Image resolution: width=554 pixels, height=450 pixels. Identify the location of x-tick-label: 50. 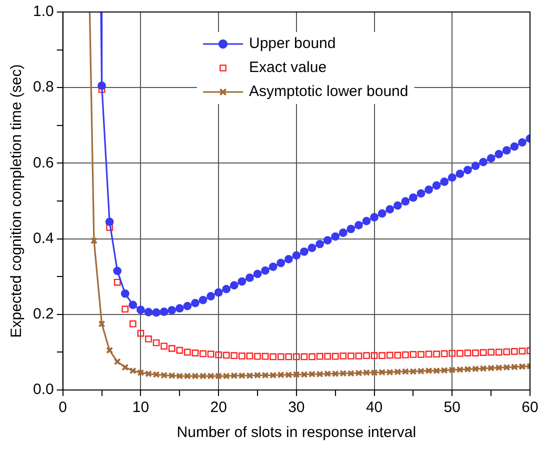
(452, 407).